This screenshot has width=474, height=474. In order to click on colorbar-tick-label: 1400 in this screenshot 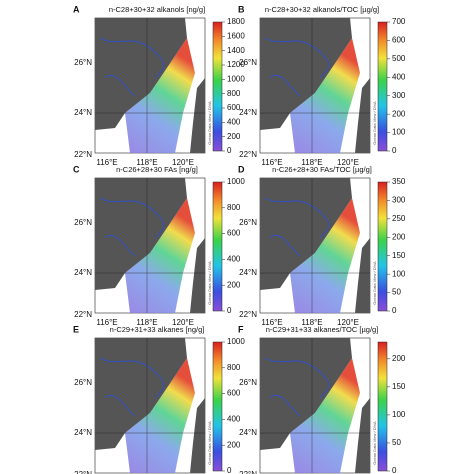, I will do `click(236, 50)`.